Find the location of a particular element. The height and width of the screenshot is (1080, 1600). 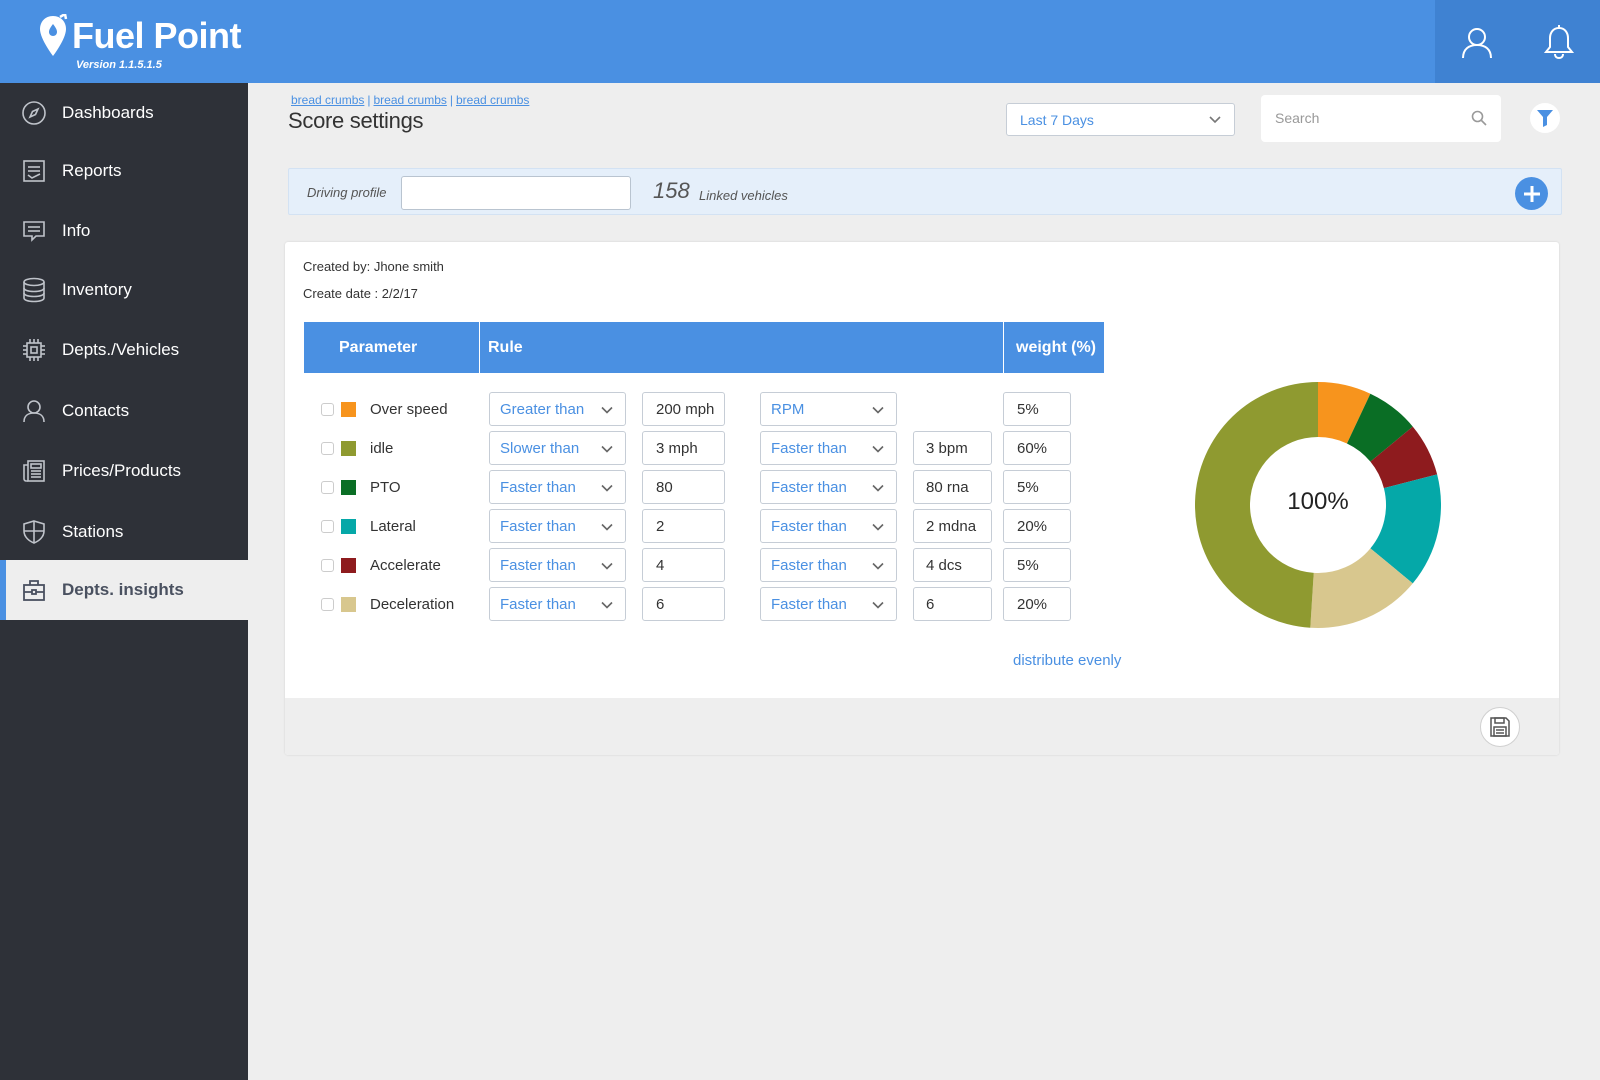

secondary-value-input: 4 dcs is located at coordinates (952, 565).